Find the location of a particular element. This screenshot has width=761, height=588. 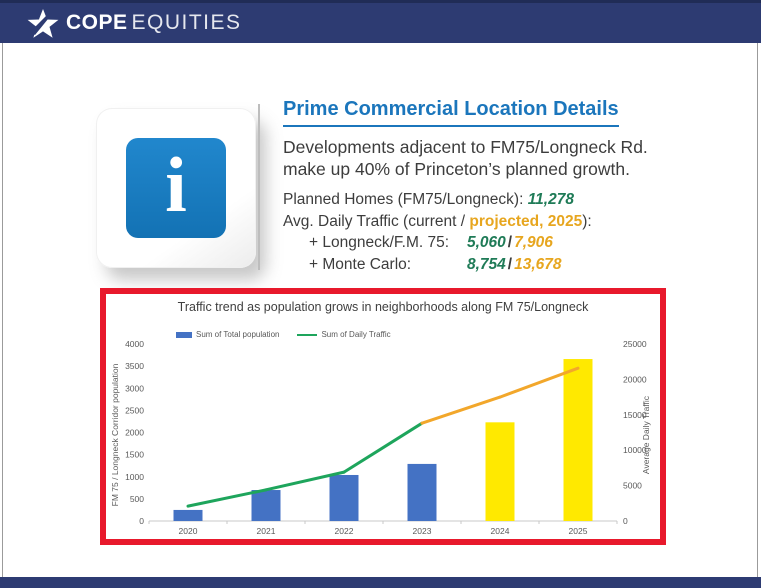

svg-text: 10000 is located at coordinates (635, 450).